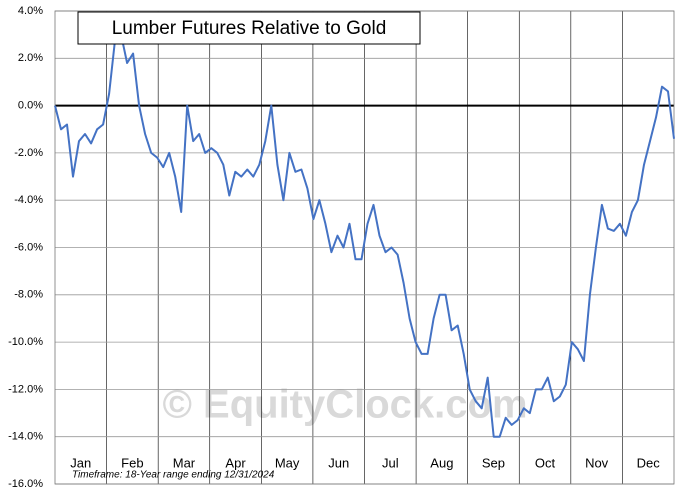 Image resolution: width=684 pixels, height=502 pixels. I want to click on x-tick-label: Jun, so click(338, 462).